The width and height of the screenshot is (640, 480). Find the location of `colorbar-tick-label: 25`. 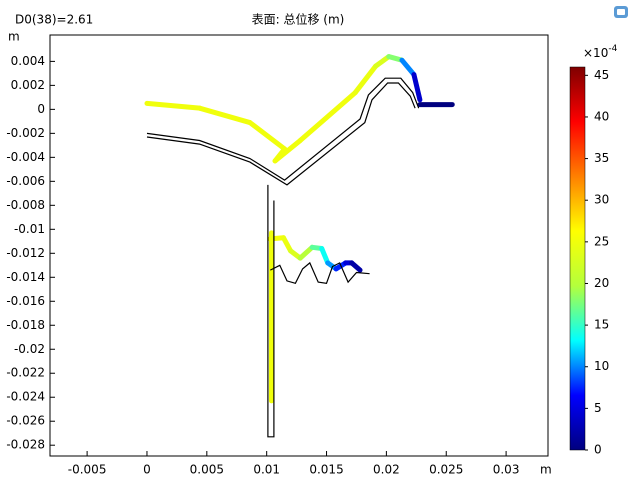

colorbar-tick-label: 25 is located at coordinates (601, 241).